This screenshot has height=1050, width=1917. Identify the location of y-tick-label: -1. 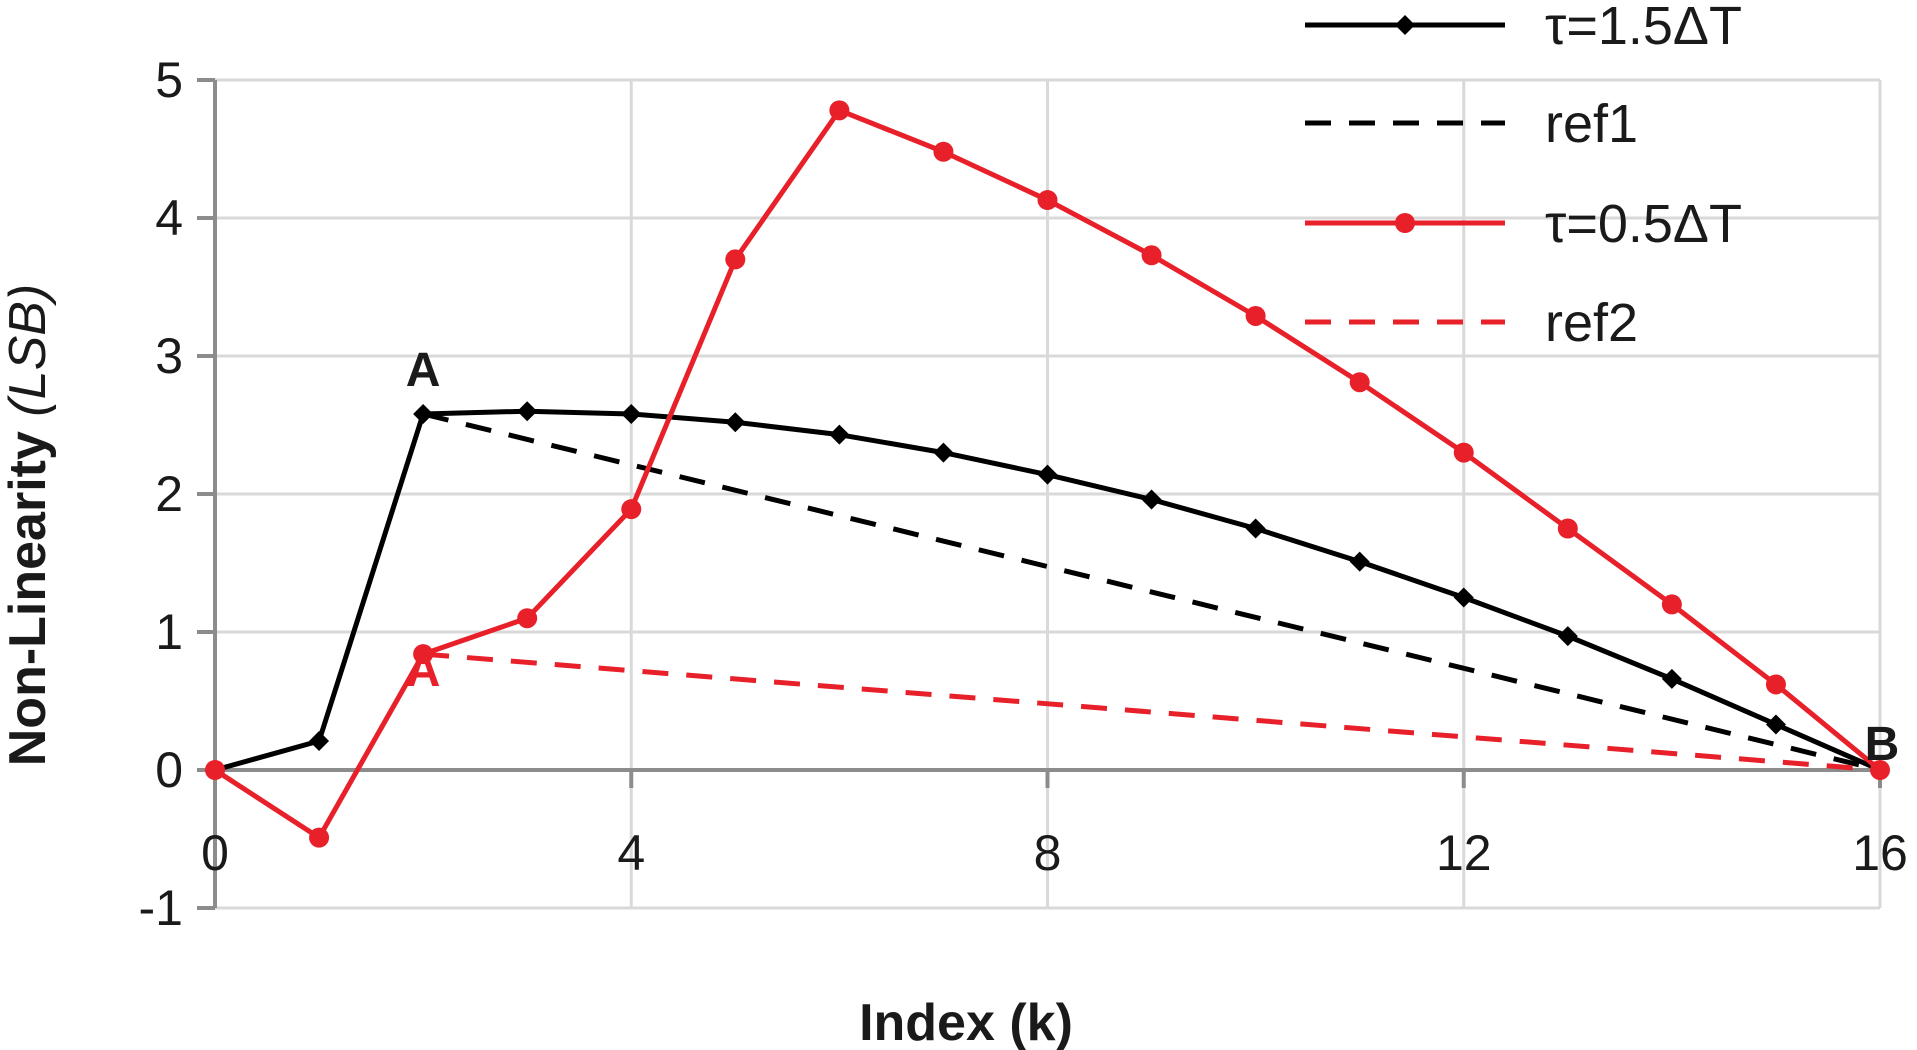
(161, 908).